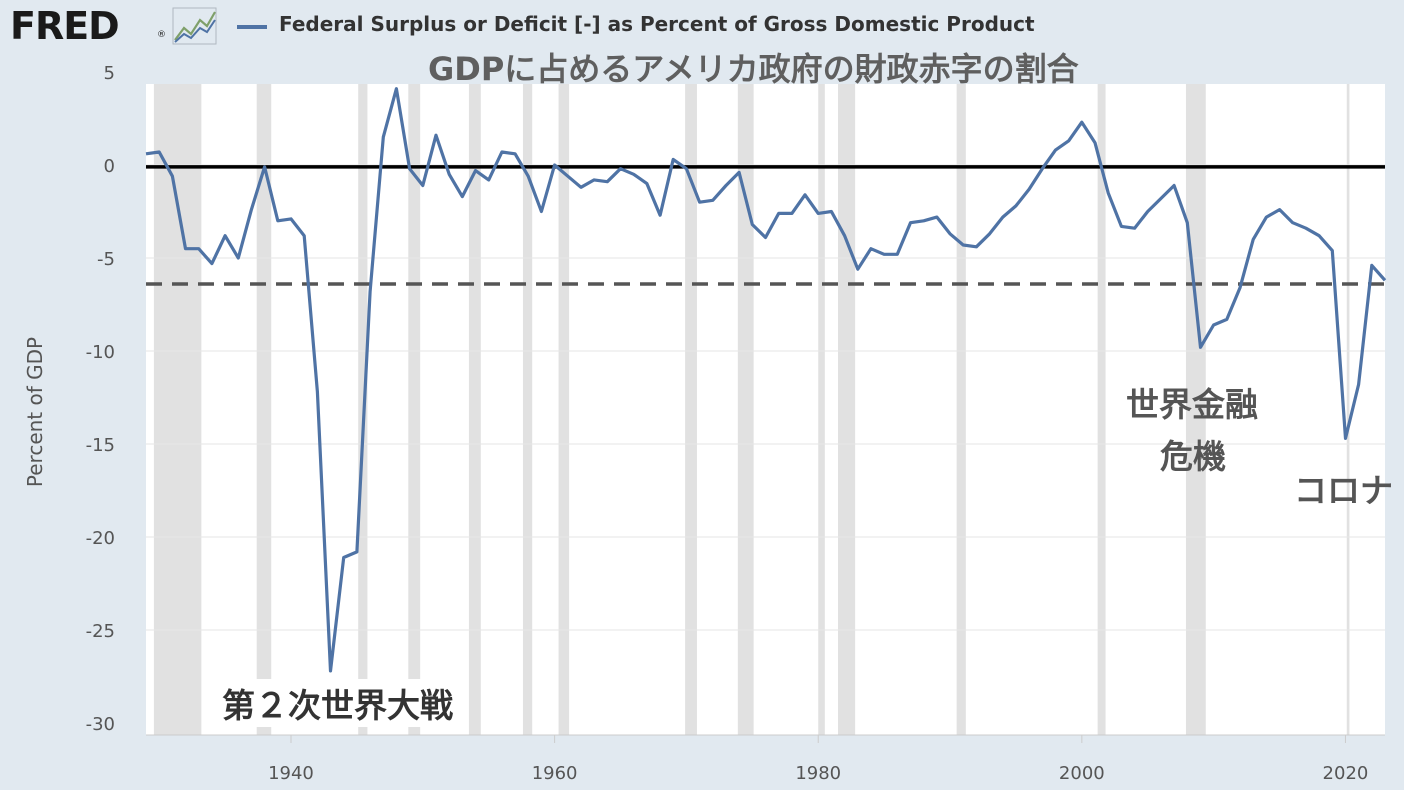 The width and height of the screenshot is (1404, 790). I want to click on y-tick-label: -25, so click(100, 631).